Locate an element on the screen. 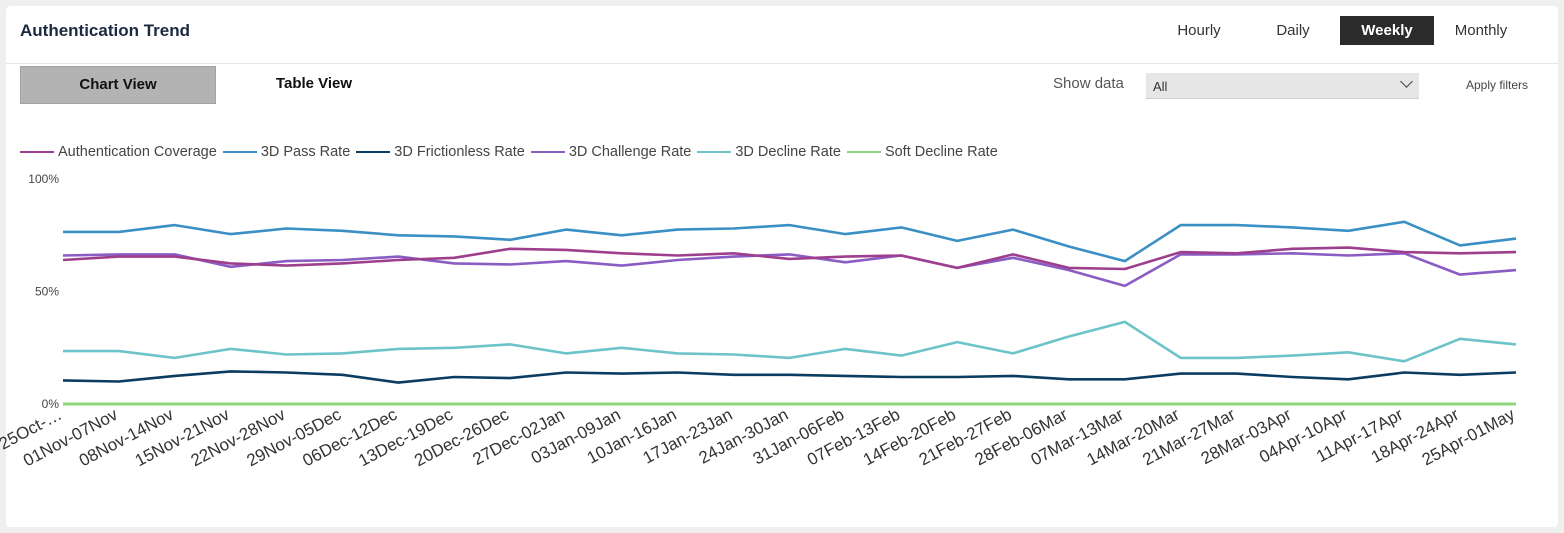 The image size is (1564, 533). y-tick-label: 100% is located at coordinates (43, 179).